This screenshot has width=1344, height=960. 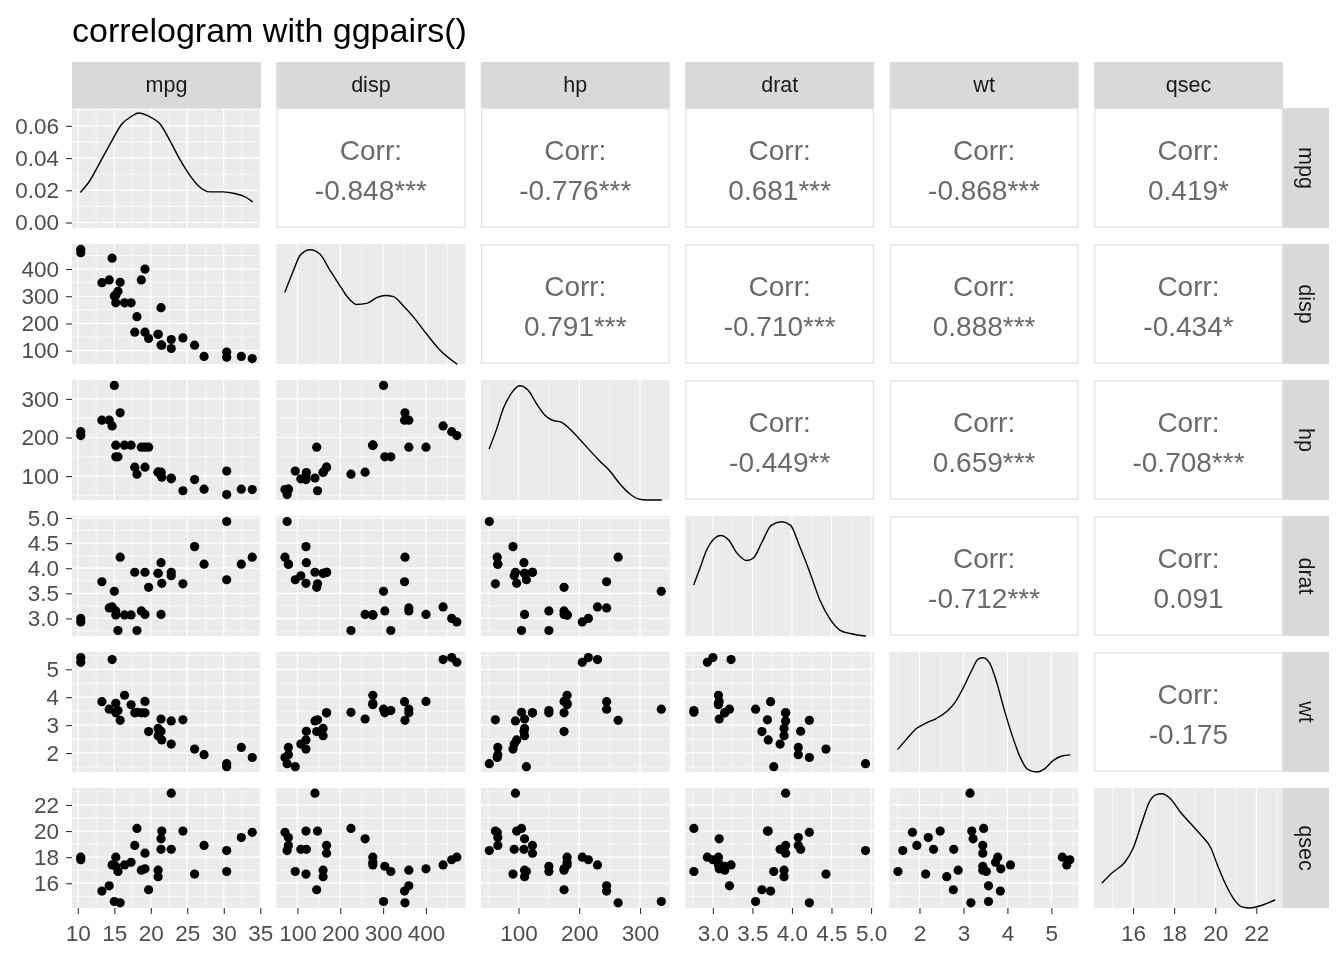 What do you see at coordinates (261, 933) in the screenshot?
I see `x-tick-label: 35` at bounding box center [261, 933].